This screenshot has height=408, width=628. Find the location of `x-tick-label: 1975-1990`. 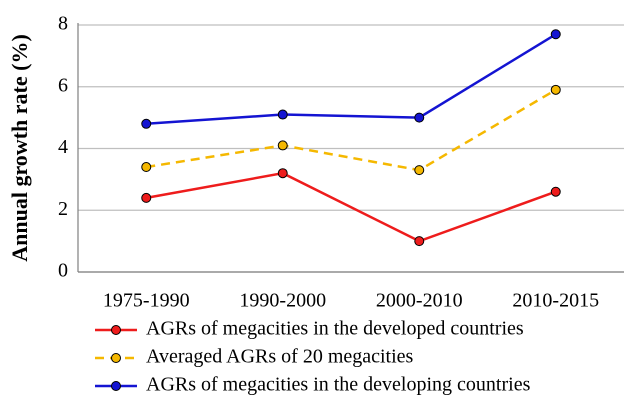

x-tick-label: 1975-1990 is located at coordinates (146, 301).